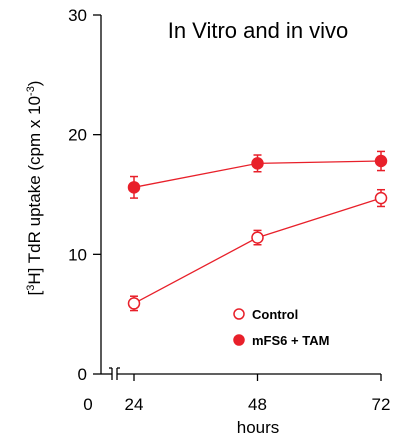  Describe the element at coordinates (290, 340) in the screenshot. I see `legend-label: mFS6 + TAM` at that location.